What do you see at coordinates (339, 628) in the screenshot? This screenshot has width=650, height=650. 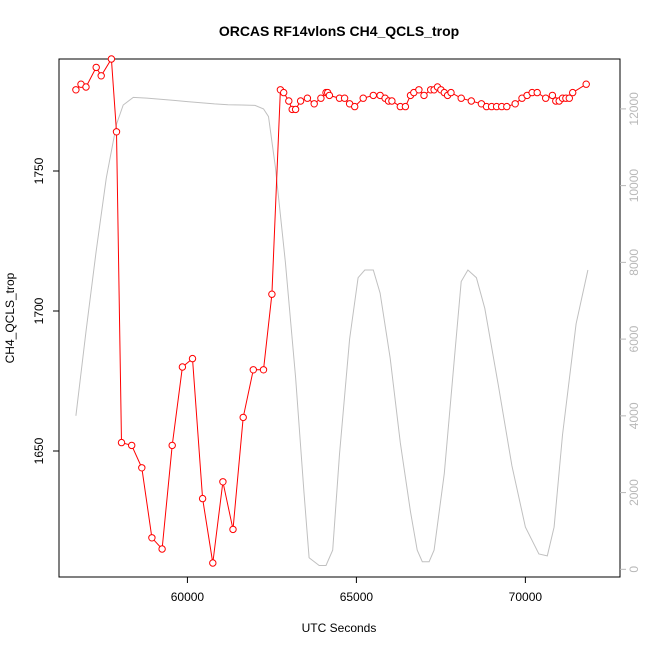 I see `x-axis-label: UTC Seconds` at bounding box center [339, 628].